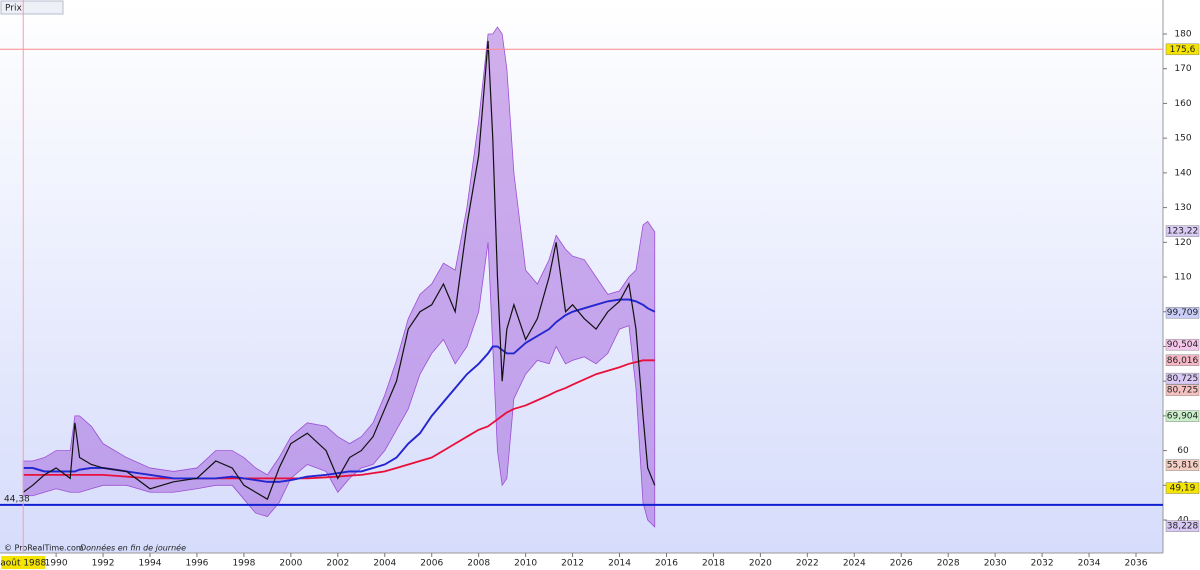 The height and width of the screenshot is (570, 1200). I want to click on x-tick-label: 2014, so click(619, 564).